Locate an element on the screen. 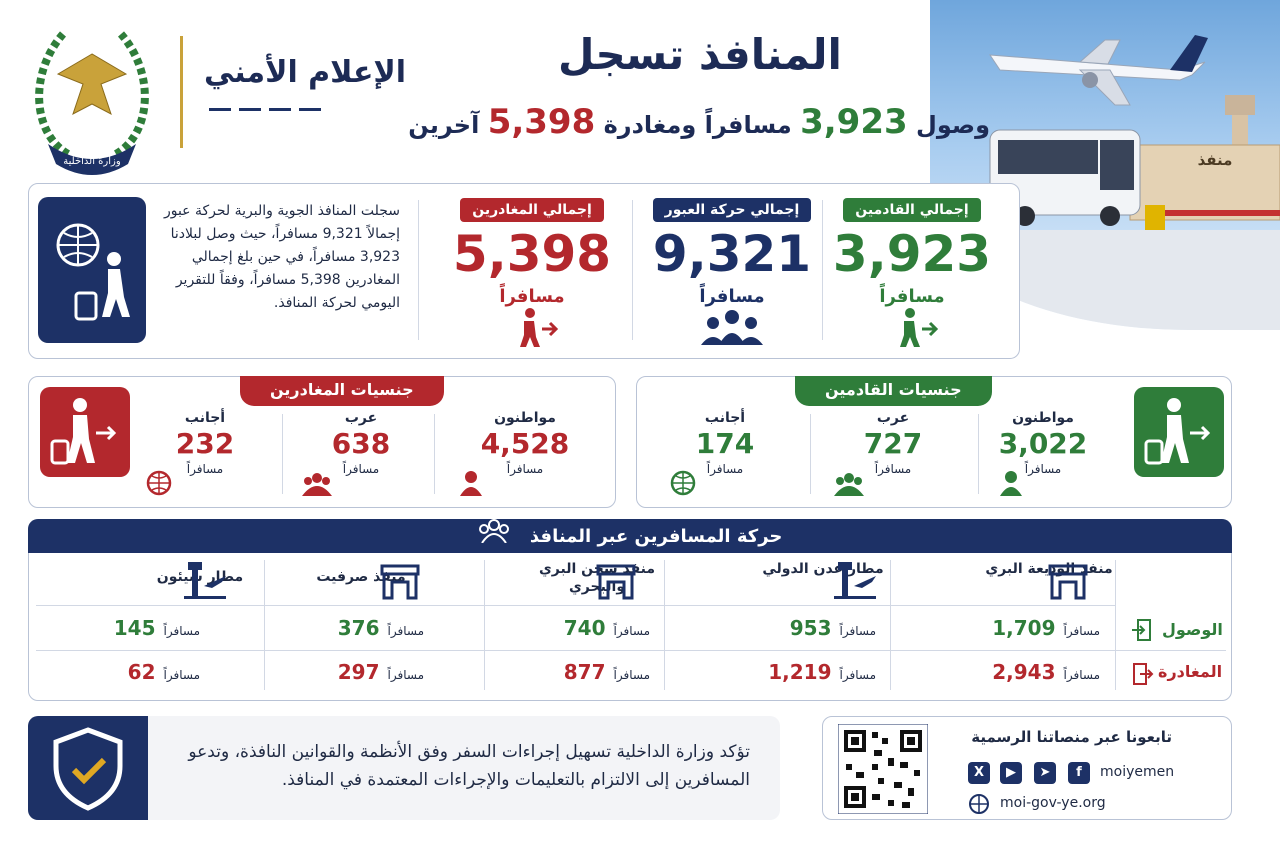 This screenshot has height=853, width=1280. airport-scene-image: منفذ is located at coordinates (1105, 182).